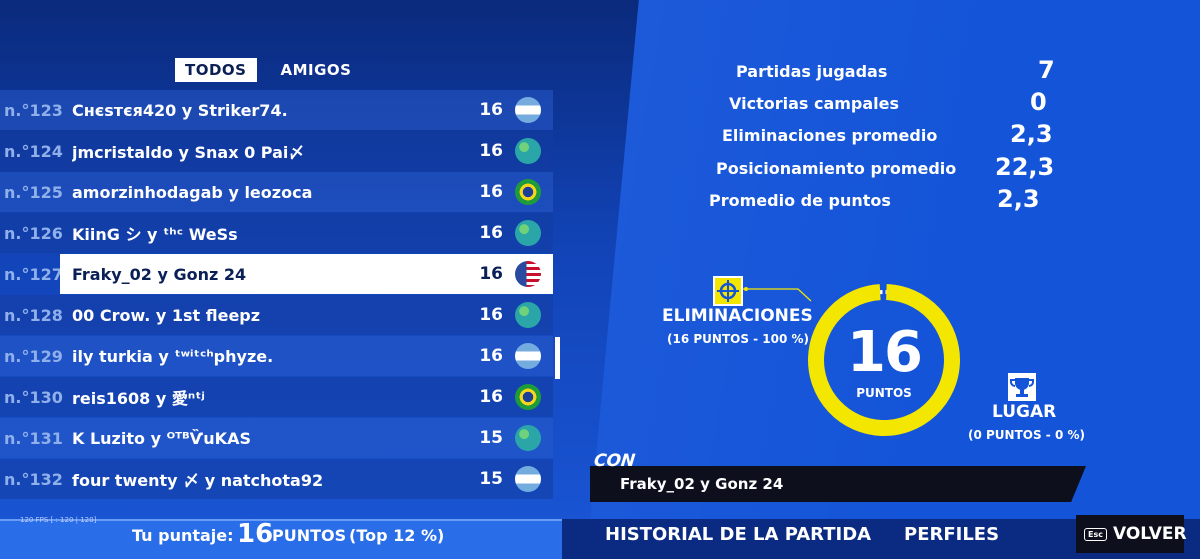 The height and width of the screenshot is (559, 1200). I want to click on teammates-box, so click(838, 484).